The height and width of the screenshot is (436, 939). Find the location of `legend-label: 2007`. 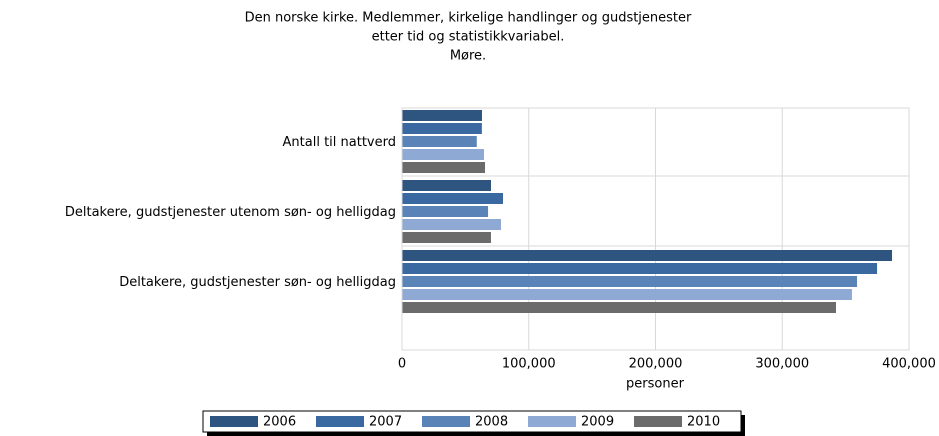

legend-label: 2007 is located at coordinates (385, 422).